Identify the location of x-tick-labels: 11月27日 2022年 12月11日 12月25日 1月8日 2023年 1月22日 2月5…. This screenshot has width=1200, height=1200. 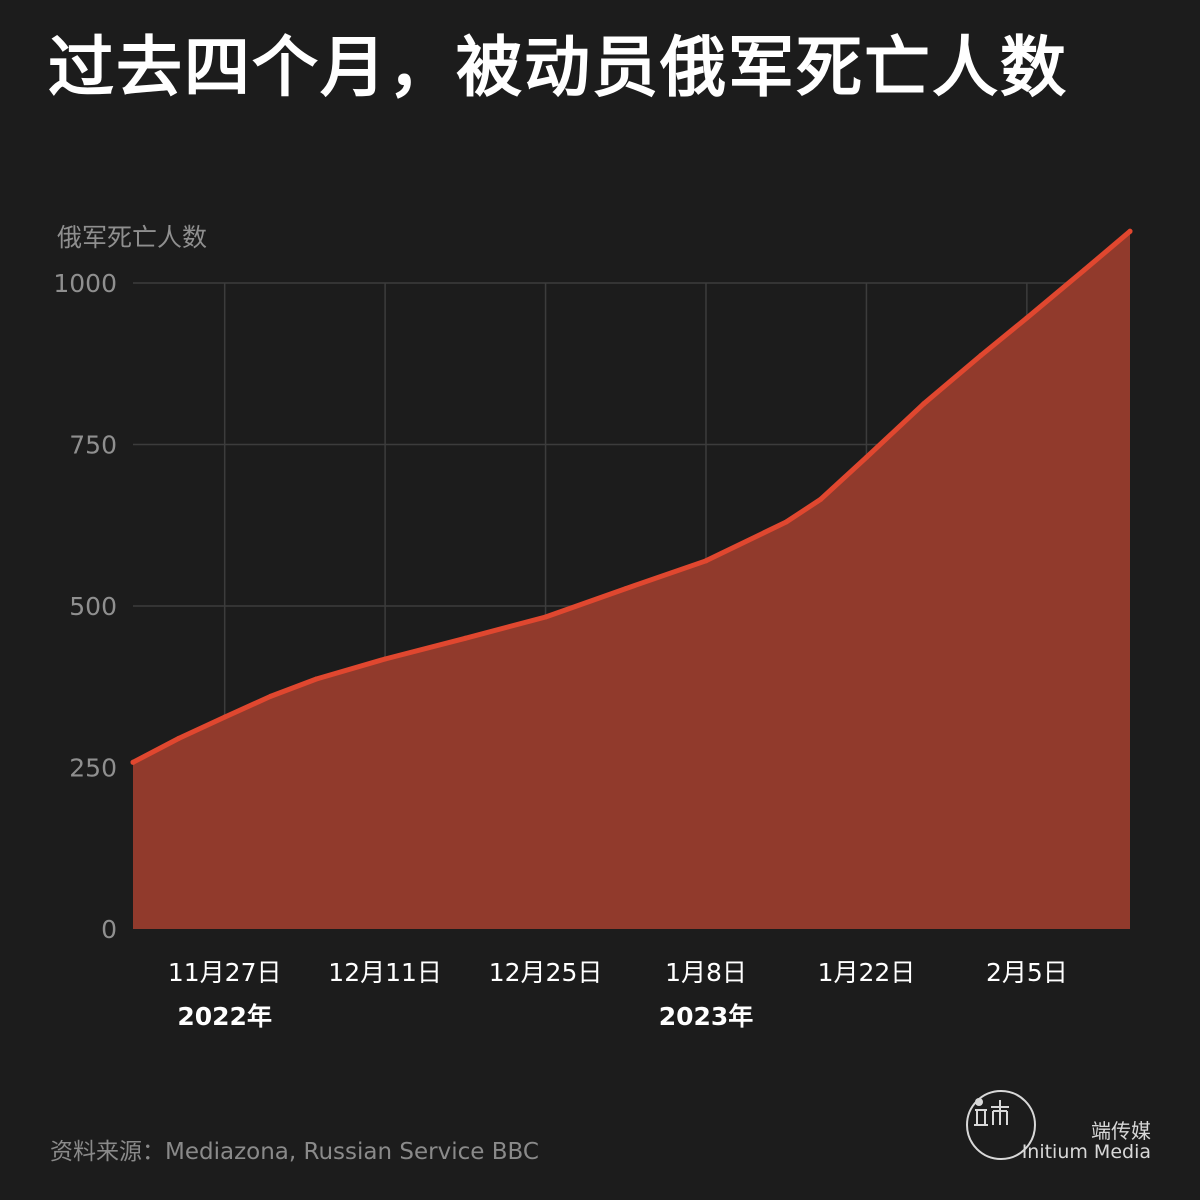
(618, 994).